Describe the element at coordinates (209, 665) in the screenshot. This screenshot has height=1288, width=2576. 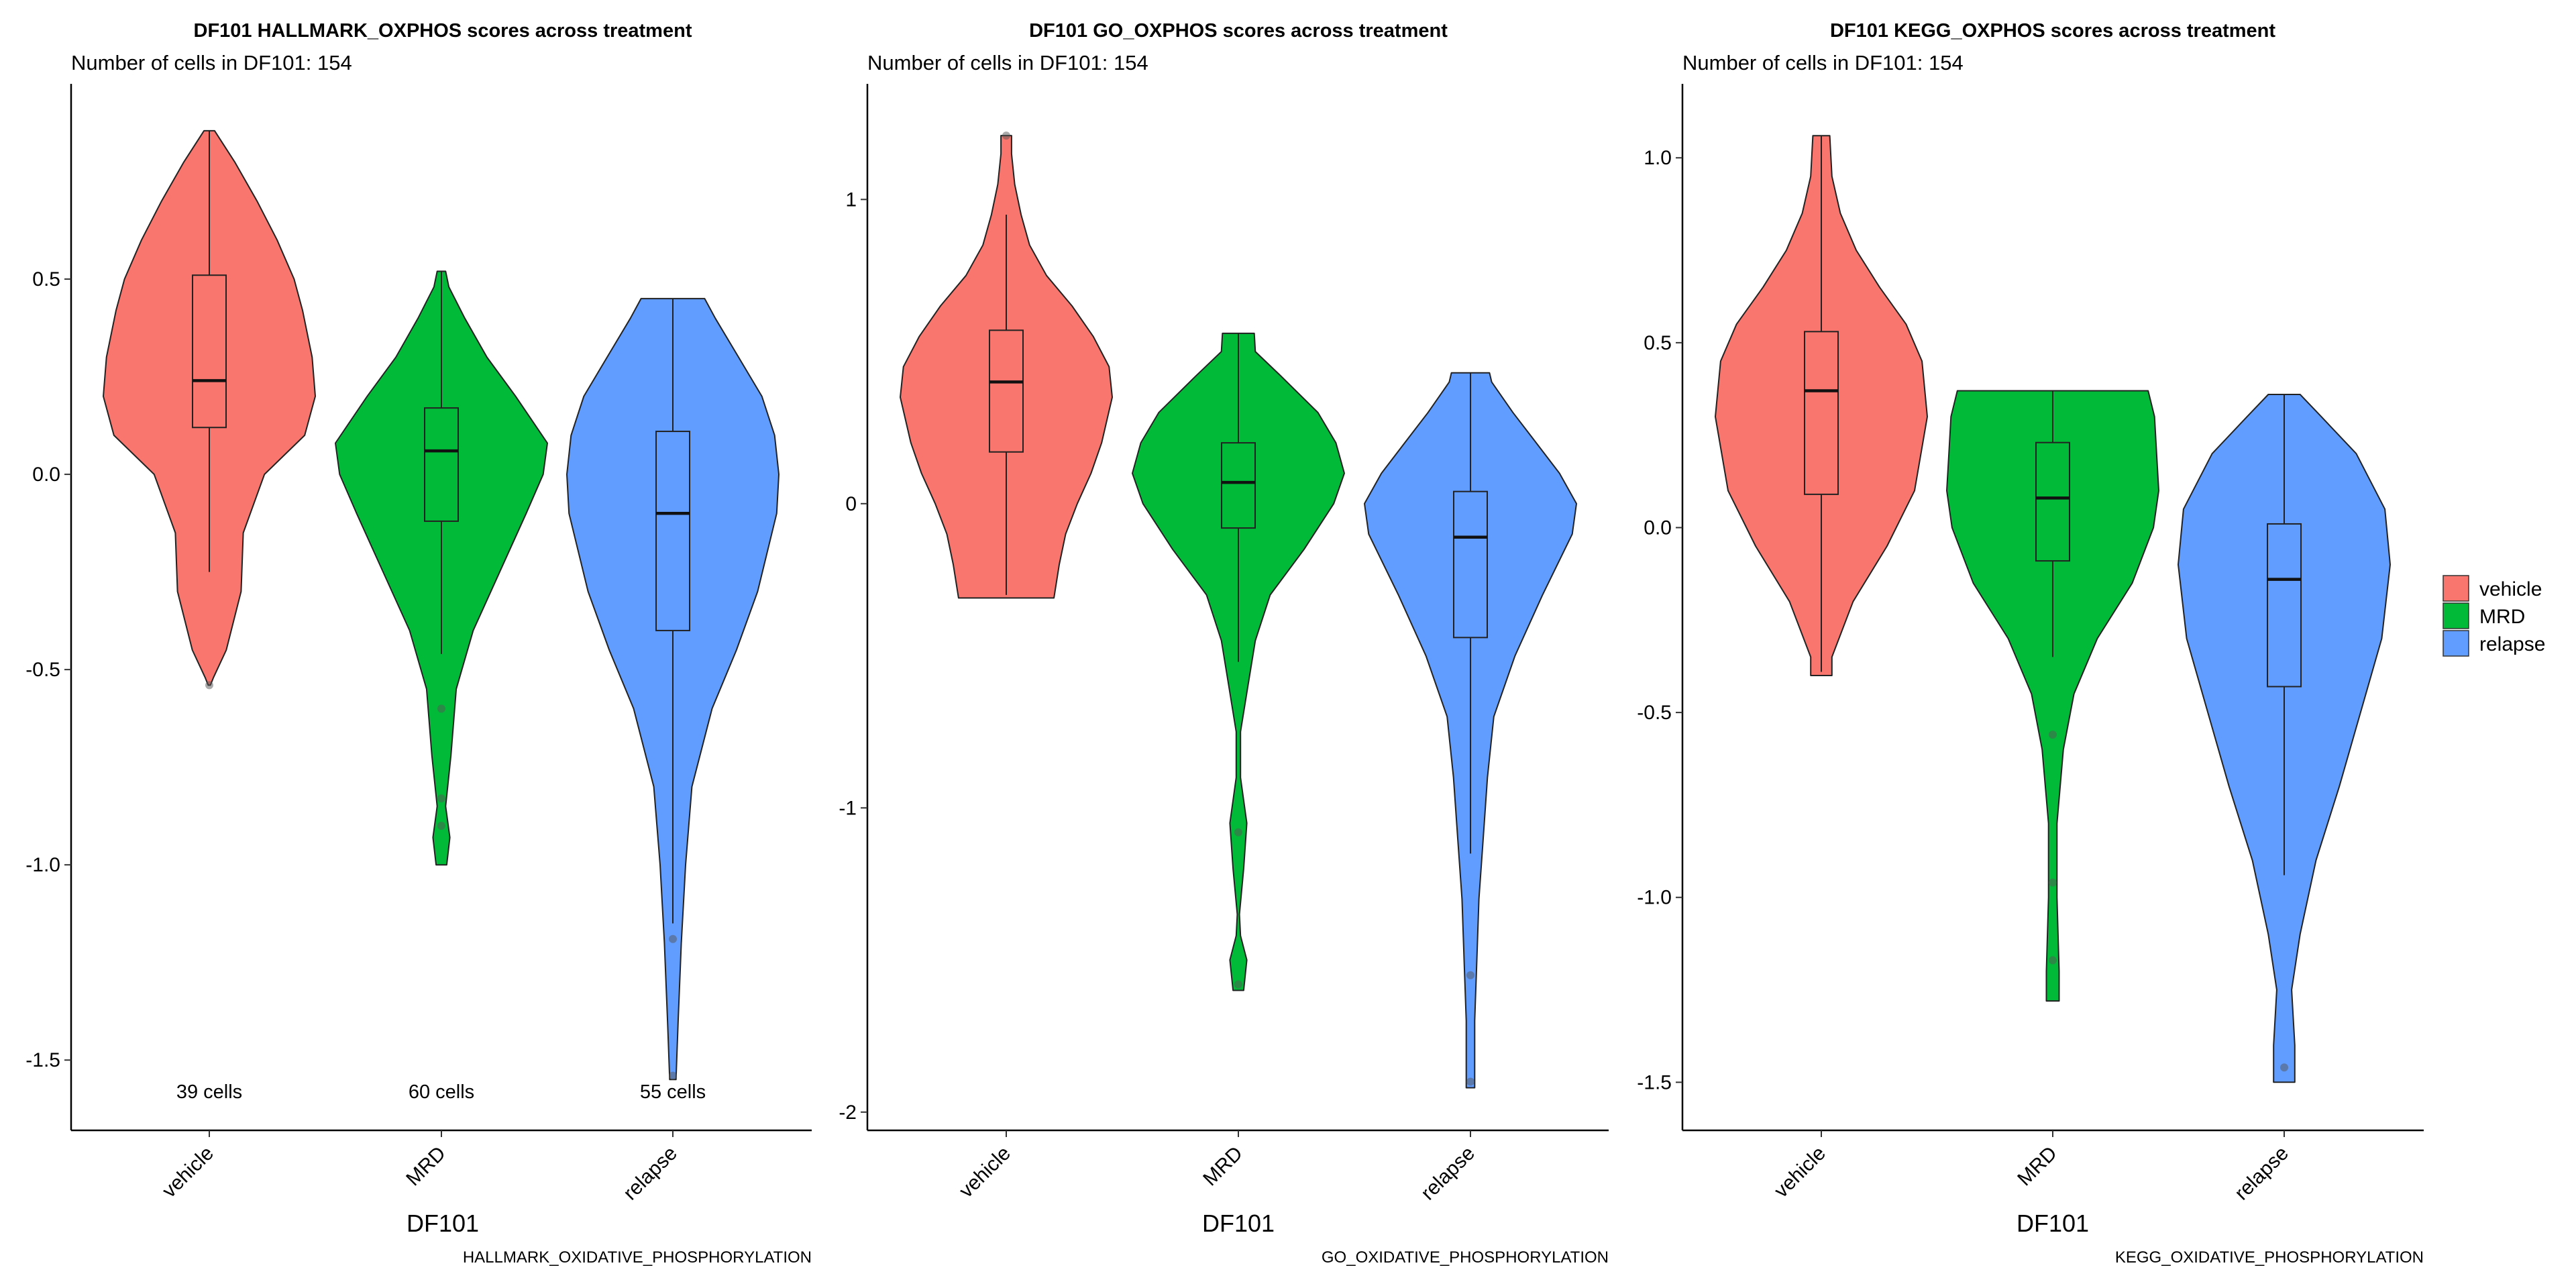
I see `violin-group-vehicle: vehicle 39 cells` at that location.